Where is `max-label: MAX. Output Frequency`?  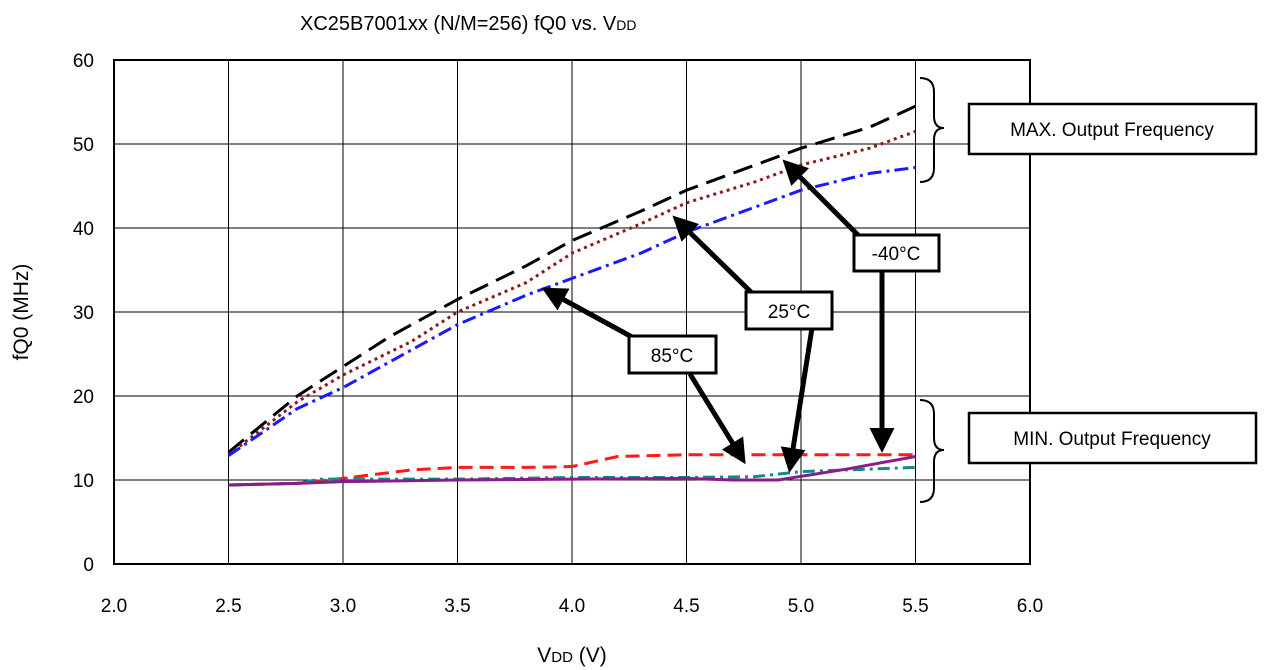
max-label: MAX. Output Frequency is located at coordinates (1112, 130).